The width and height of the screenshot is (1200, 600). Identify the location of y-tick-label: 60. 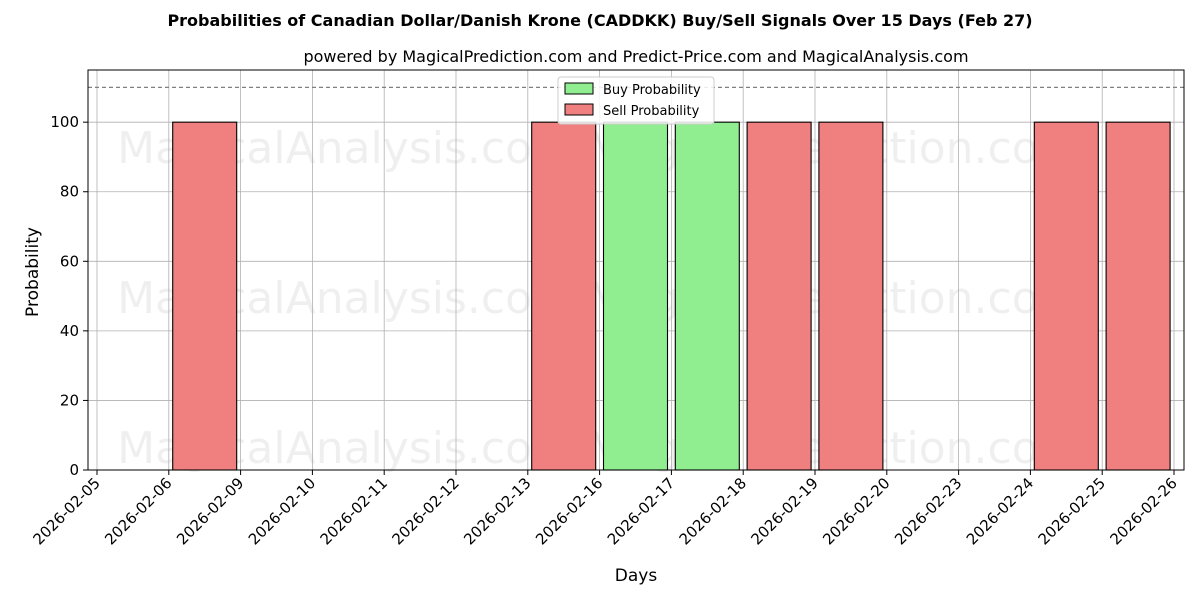
(69, 261).